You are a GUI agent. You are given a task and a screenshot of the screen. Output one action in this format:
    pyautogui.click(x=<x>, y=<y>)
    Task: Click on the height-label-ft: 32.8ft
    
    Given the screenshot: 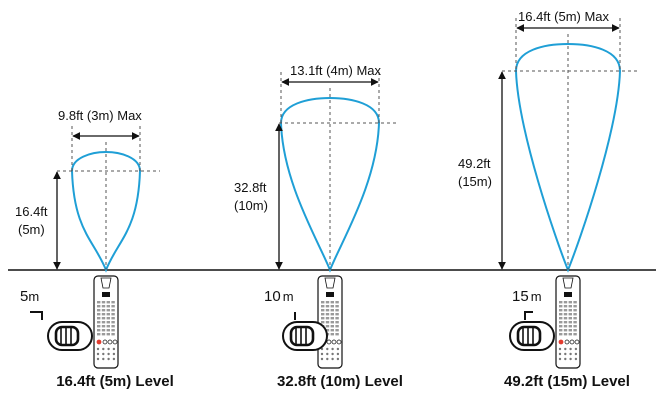 What is the action you would take?
    pyautogui.click(x=250, y=187)
    